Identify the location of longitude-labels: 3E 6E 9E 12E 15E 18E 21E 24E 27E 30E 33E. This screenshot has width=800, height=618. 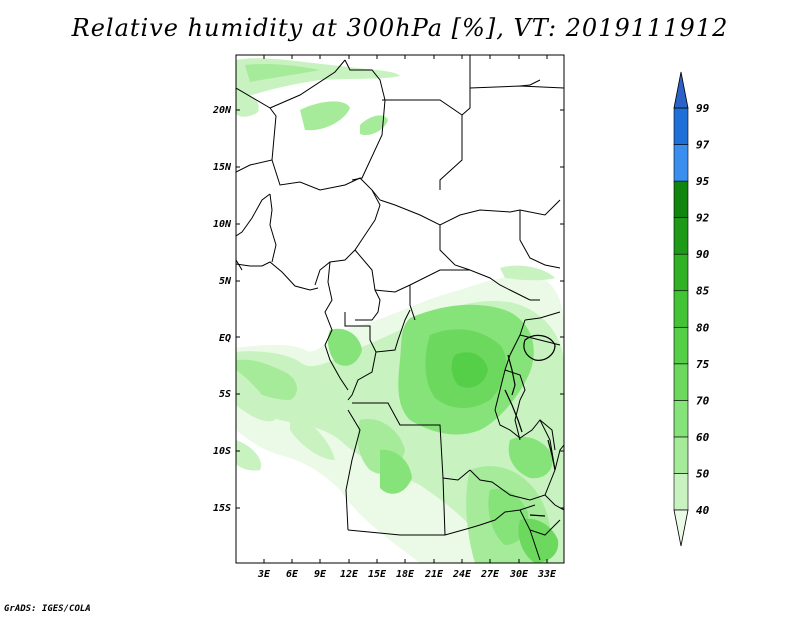
(407, 574).